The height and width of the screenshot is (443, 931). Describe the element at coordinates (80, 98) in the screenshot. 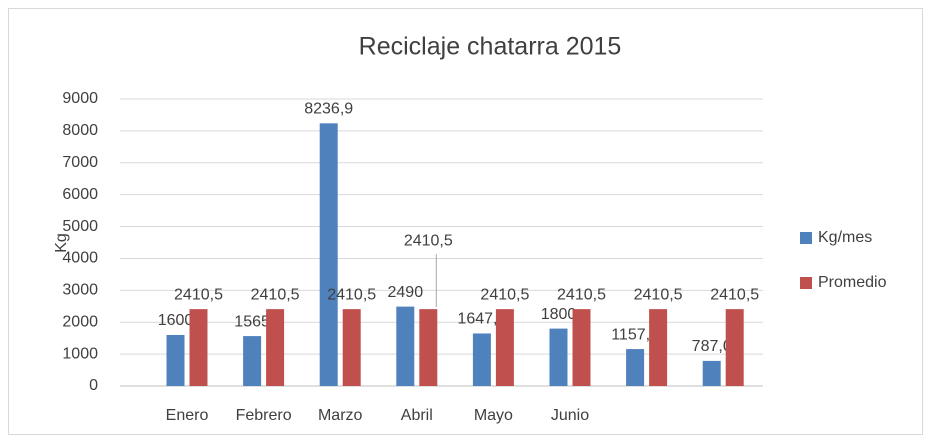

I see `y-tick-label: 9000` at that location.